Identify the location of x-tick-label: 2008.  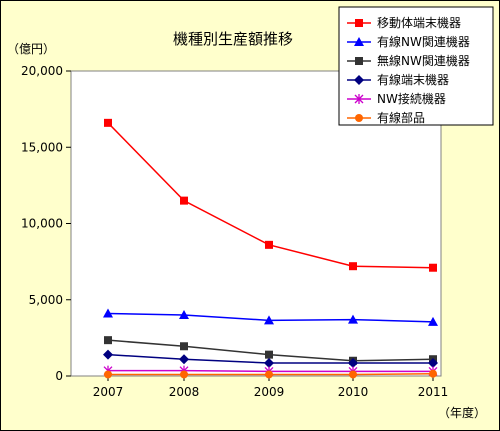
(184, 392).